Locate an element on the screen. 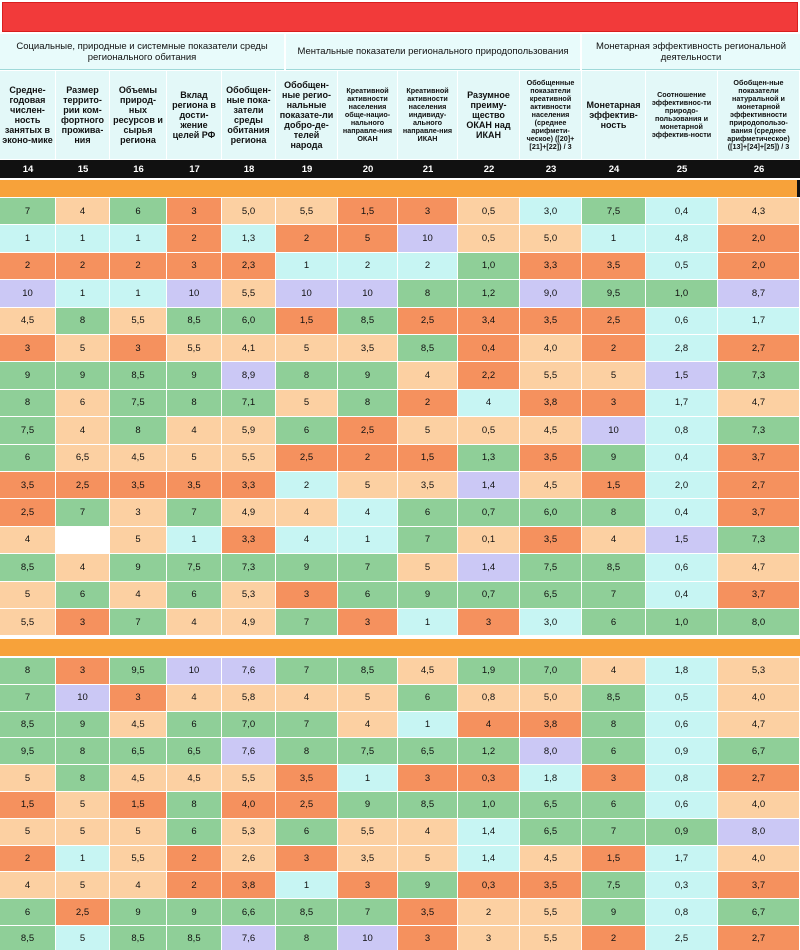  table-cell: 1,5 is located at coordinates (28, 805).